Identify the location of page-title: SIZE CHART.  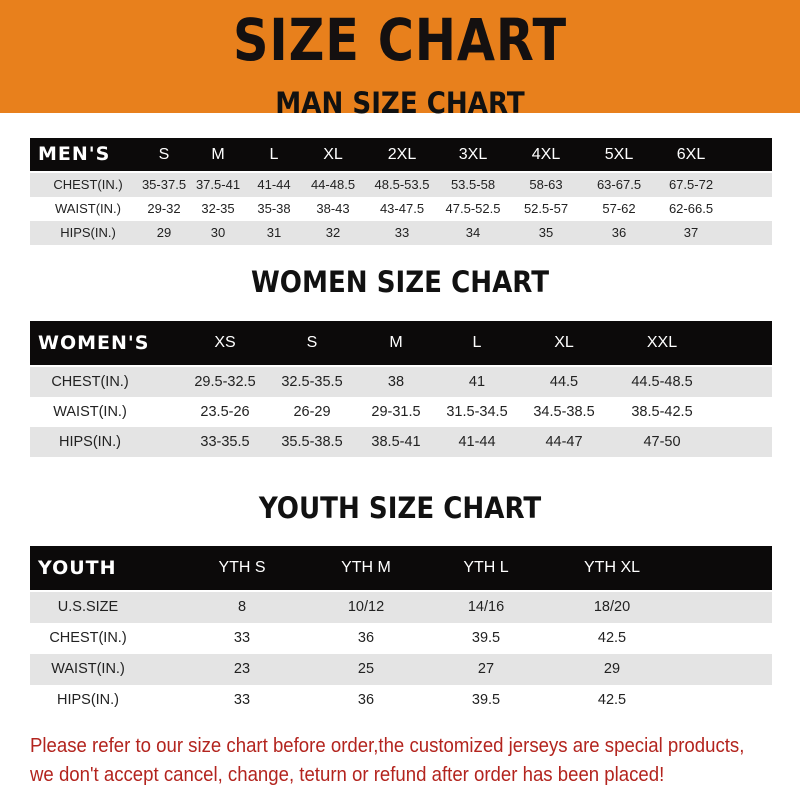
(400, 40).